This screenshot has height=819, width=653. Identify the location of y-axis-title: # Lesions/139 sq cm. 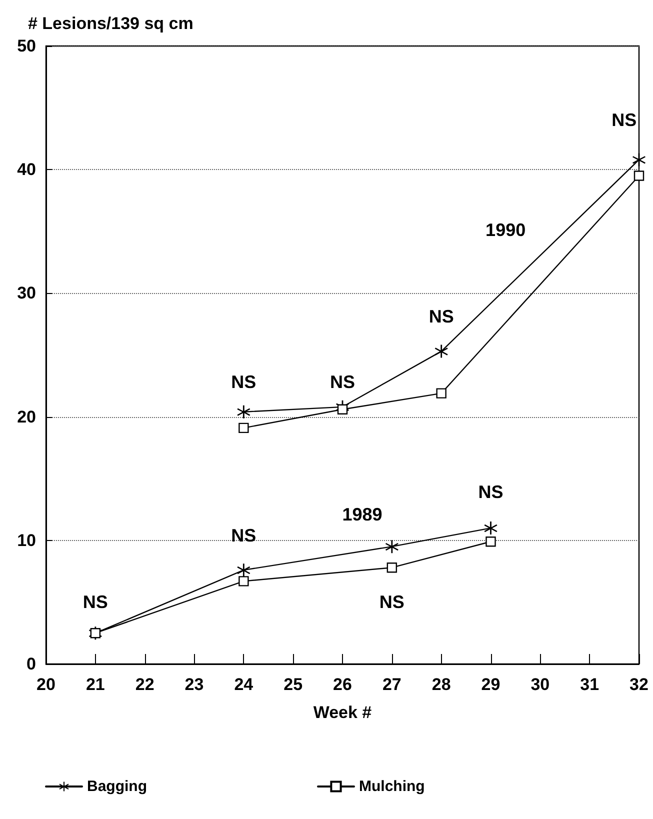
(111, 23).